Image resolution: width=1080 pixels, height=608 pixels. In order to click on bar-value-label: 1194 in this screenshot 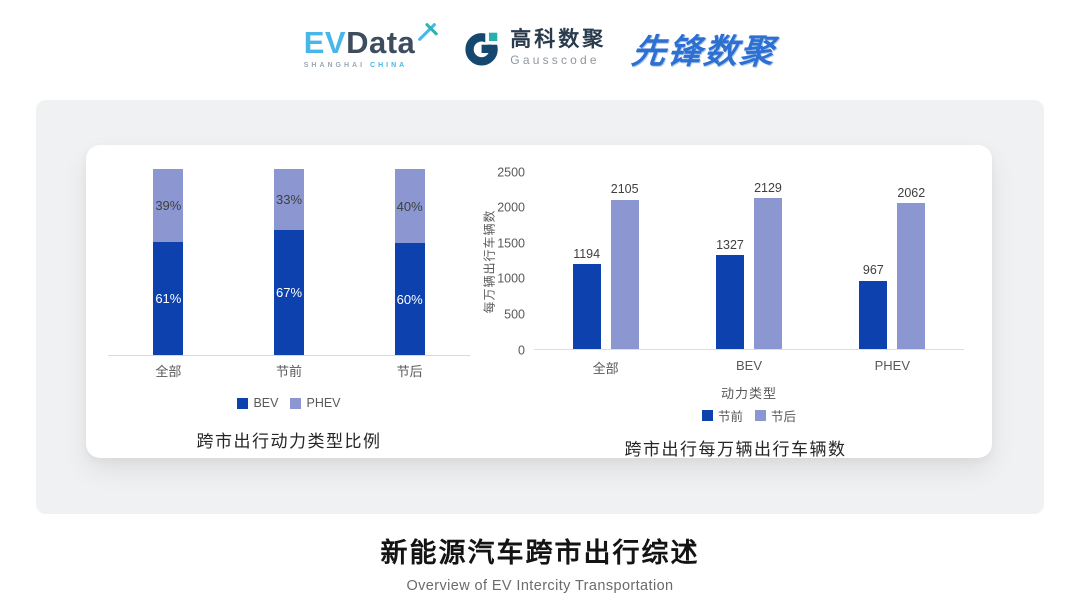, I will do `click(587, 253)`.